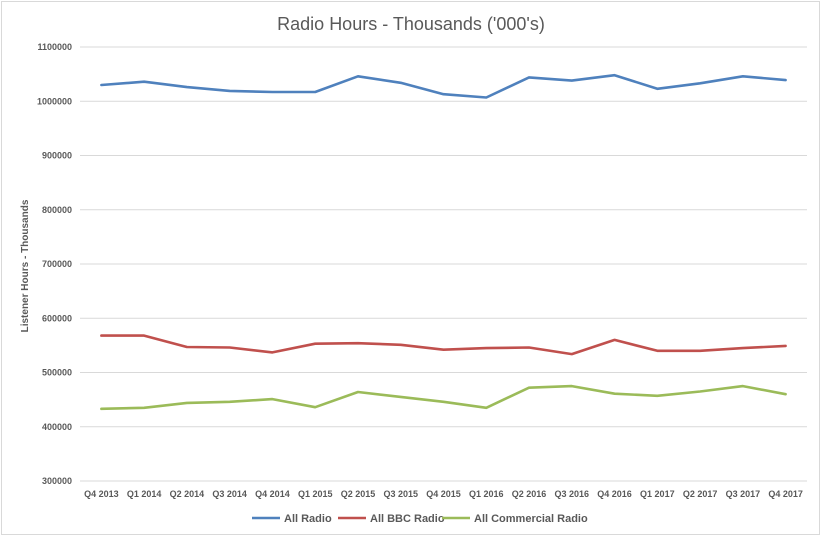 The image size is (821, 539). I want to click on x-tick-label: Q3 2014, so click(229, 494).